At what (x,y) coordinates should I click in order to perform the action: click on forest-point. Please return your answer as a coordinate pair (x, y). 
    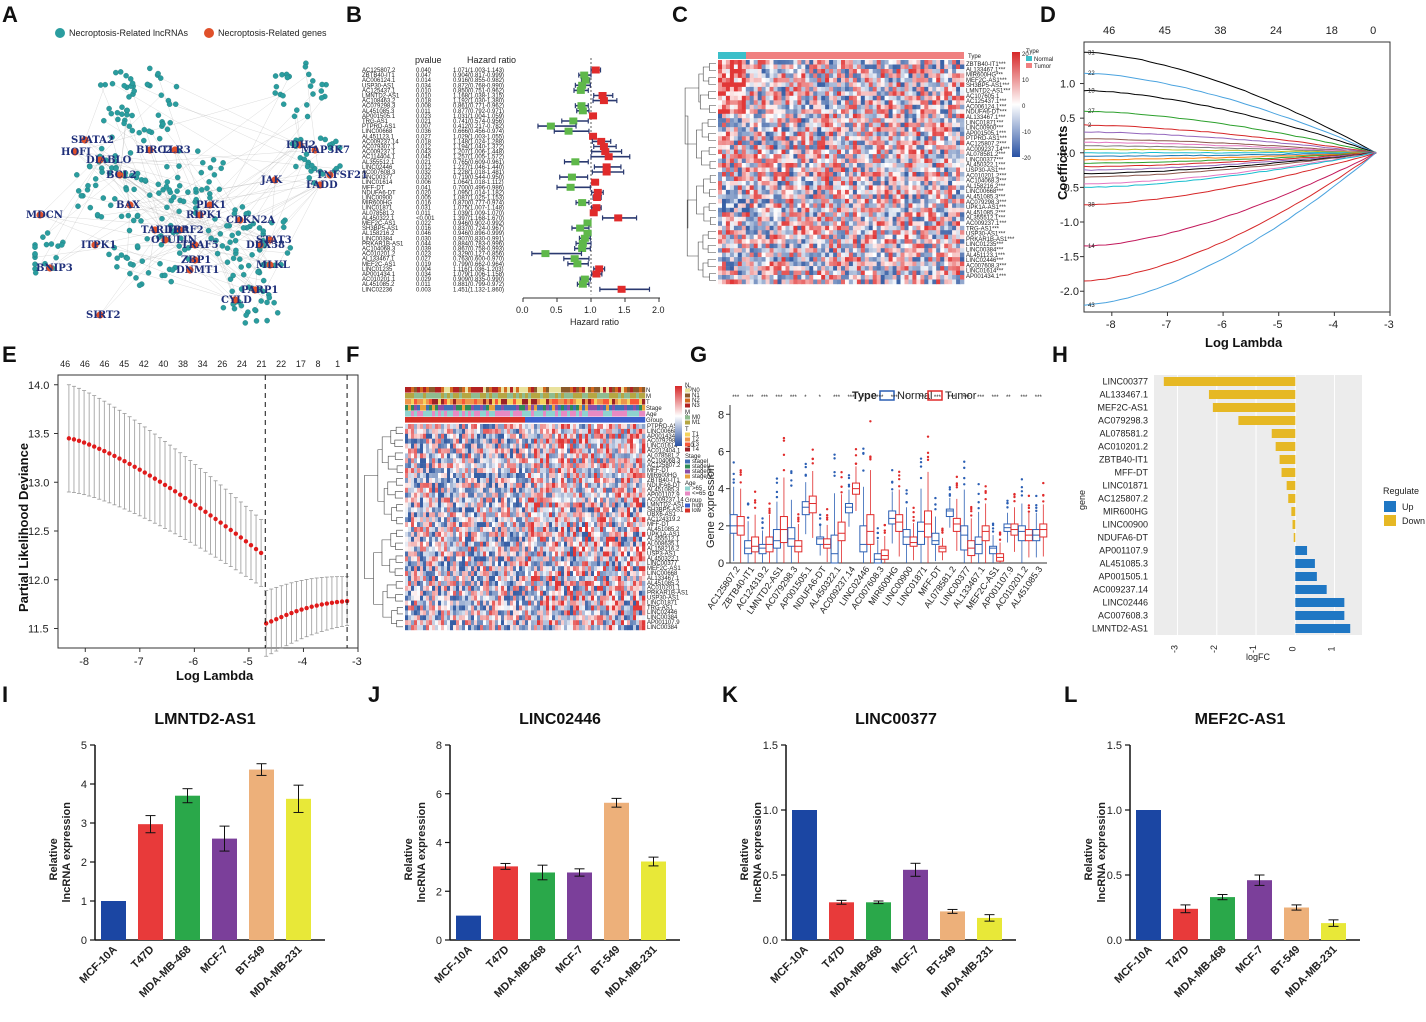
    Looking at the image, I should click on (582, 85).